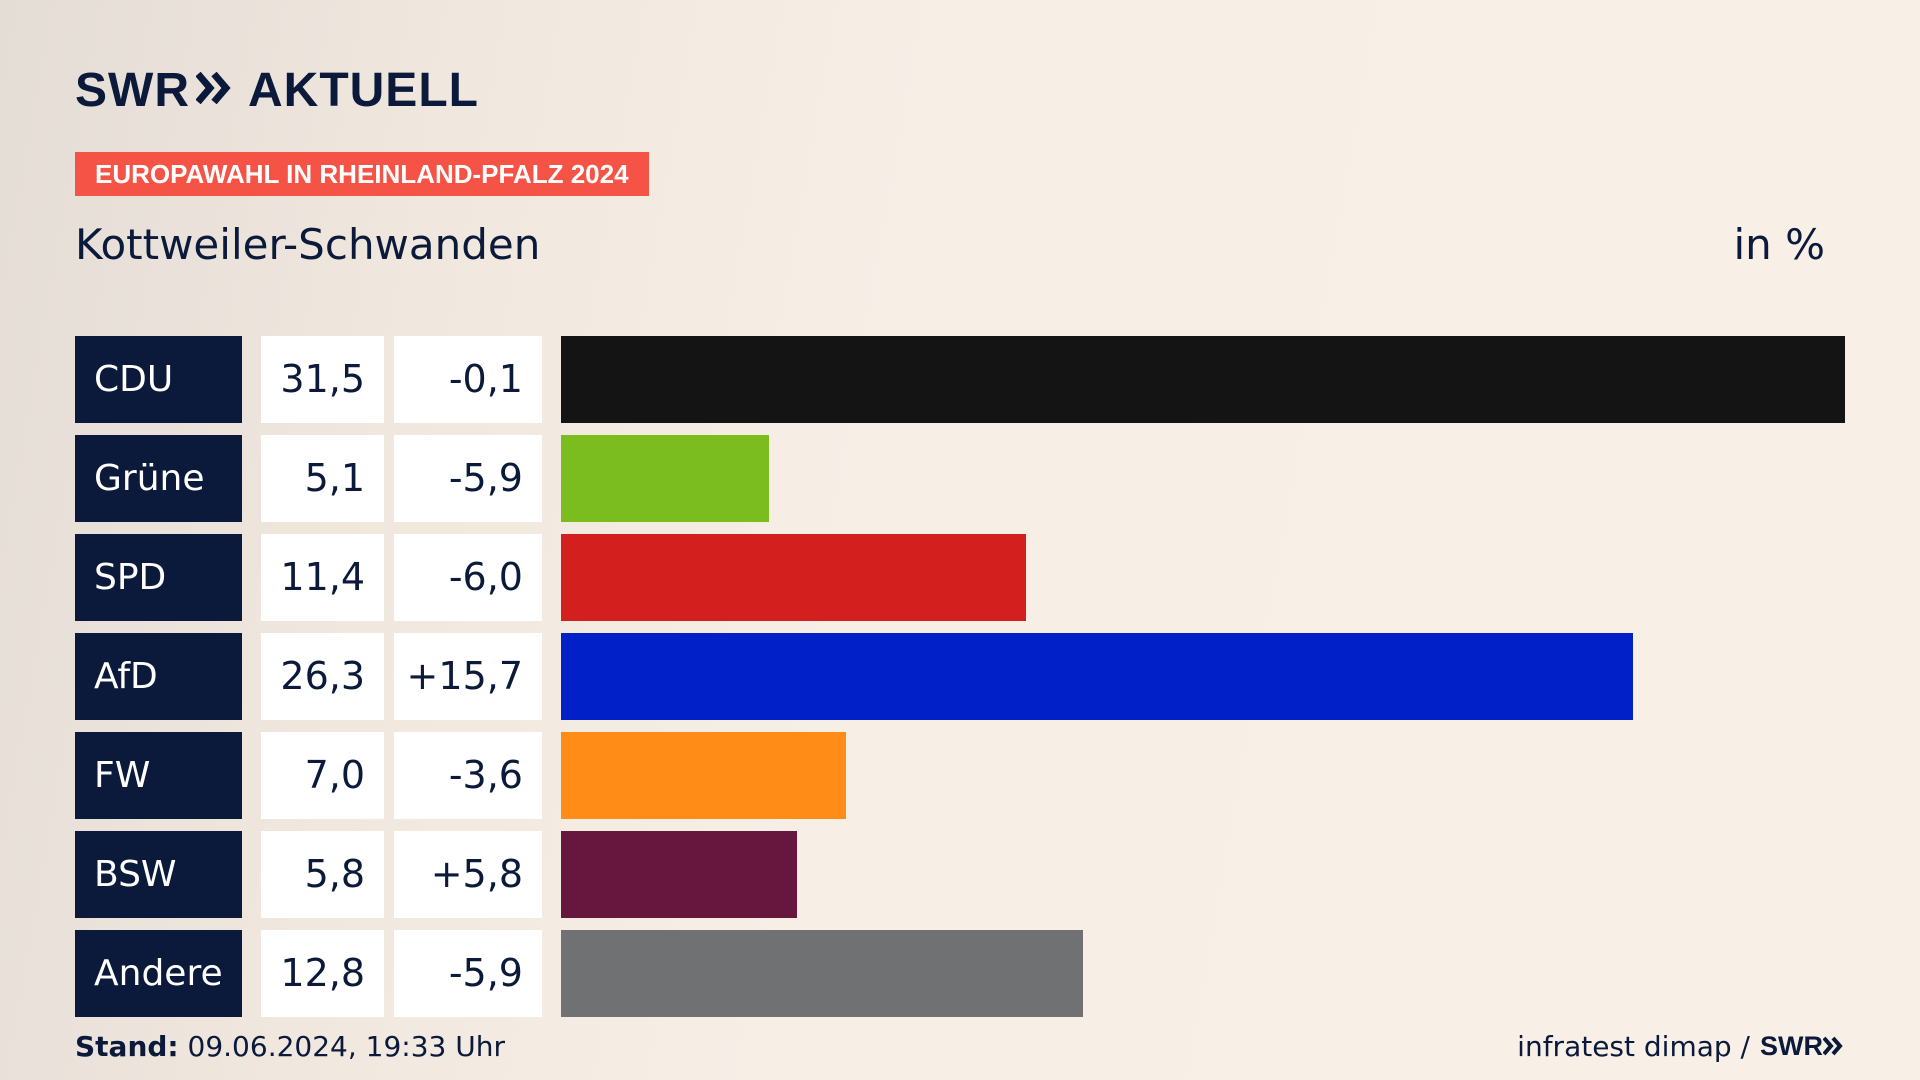 This screenshot has width=1920, height=1080. What do you see at coordinates (468, 775) in the screenshot?
I see `change-value: -3,6` at bounding box center [468, 775].